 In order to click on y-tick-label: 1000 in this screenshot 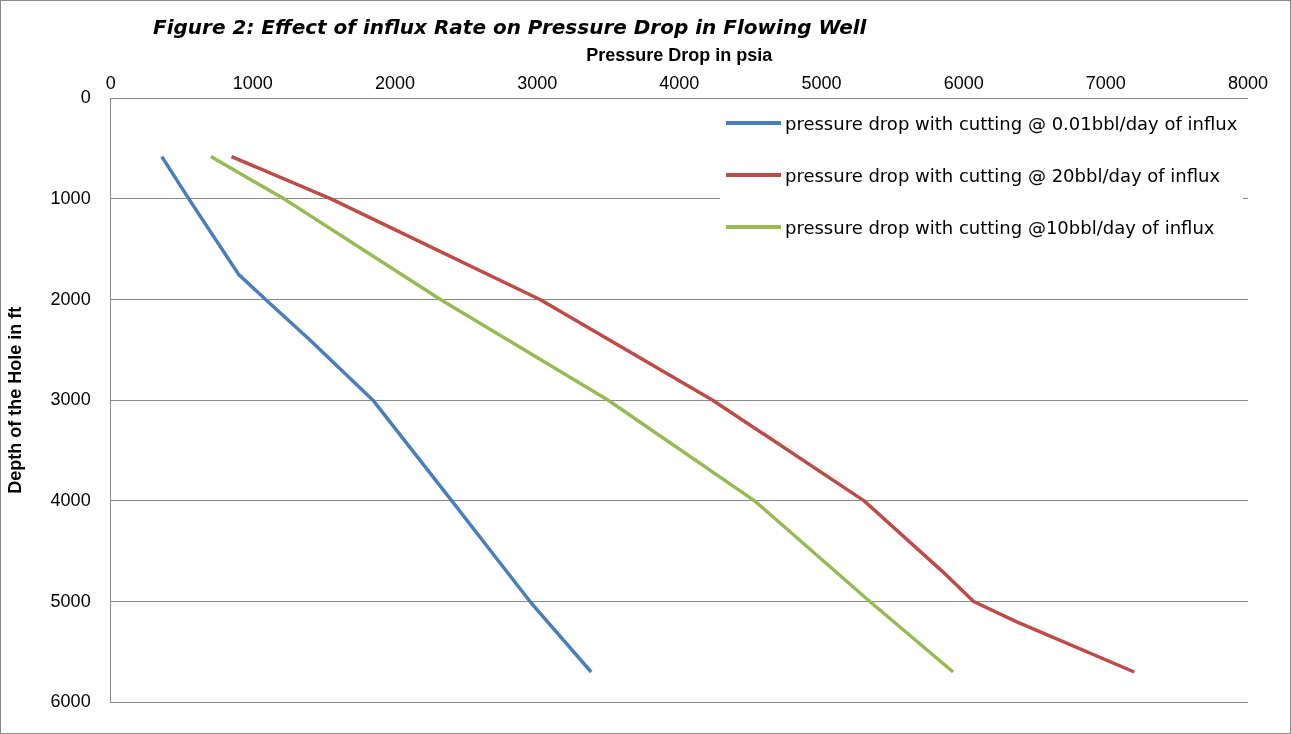, I will do `click(70, 197)`.